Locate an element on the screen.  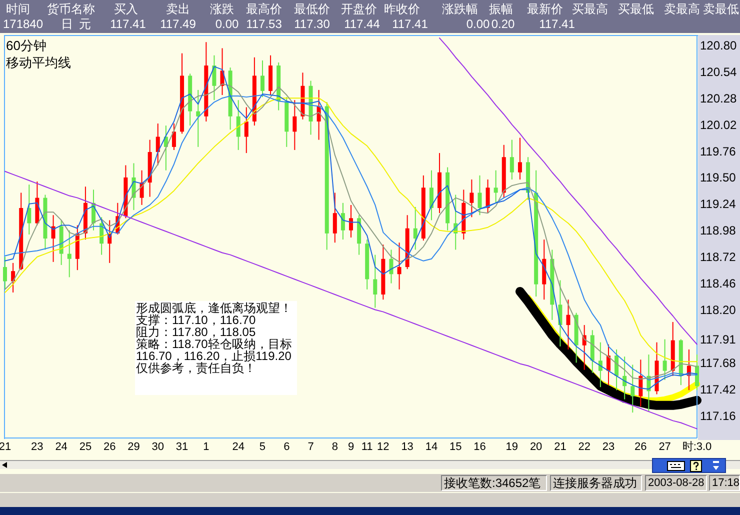
y-tick-label: 117.42 is located at coordinates (718, 389).